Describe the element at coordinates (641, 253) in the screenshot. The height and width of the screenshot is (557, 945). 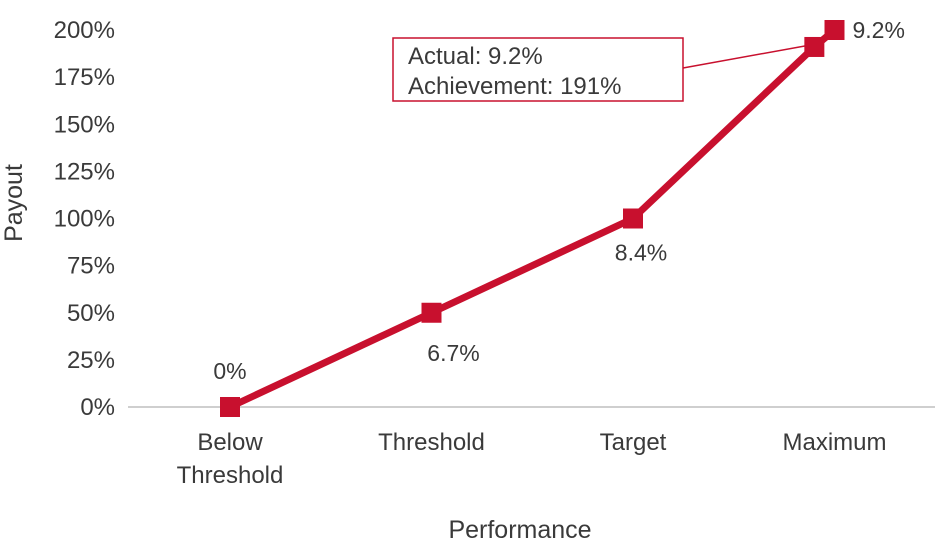
I see `data-label: 8.4%` at that location.